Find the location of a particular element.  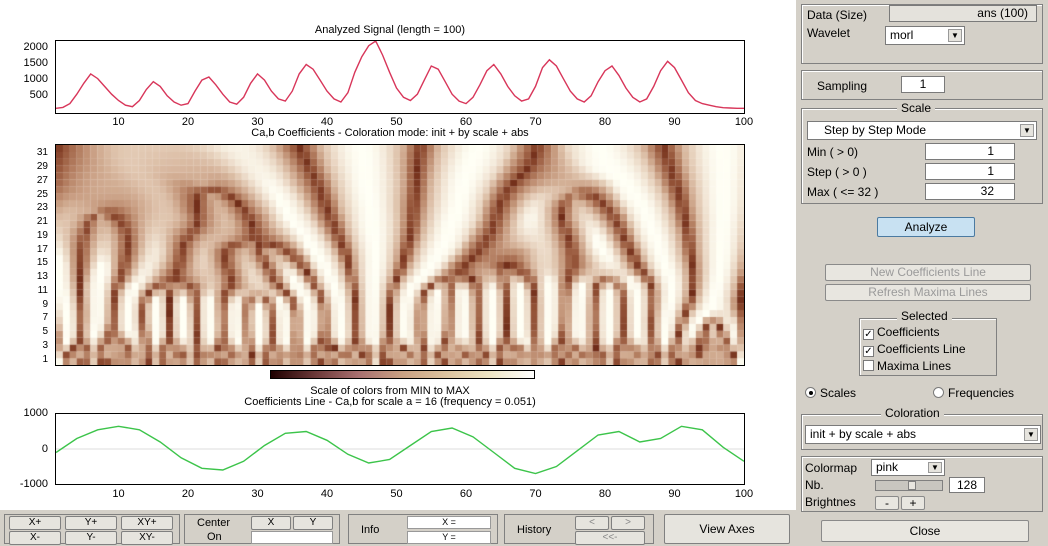

coef-y-tick-label: 29 is located at coordinates (42, 167).